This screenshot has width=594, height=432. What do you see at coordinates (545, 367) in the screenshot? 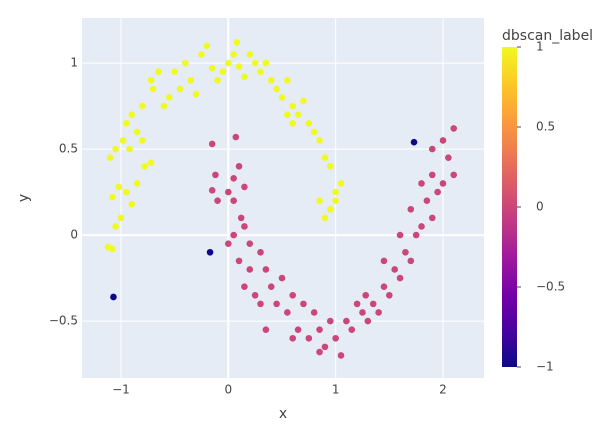
I see `colorbar-tick-label: −1` at bounding box center [545, 367].